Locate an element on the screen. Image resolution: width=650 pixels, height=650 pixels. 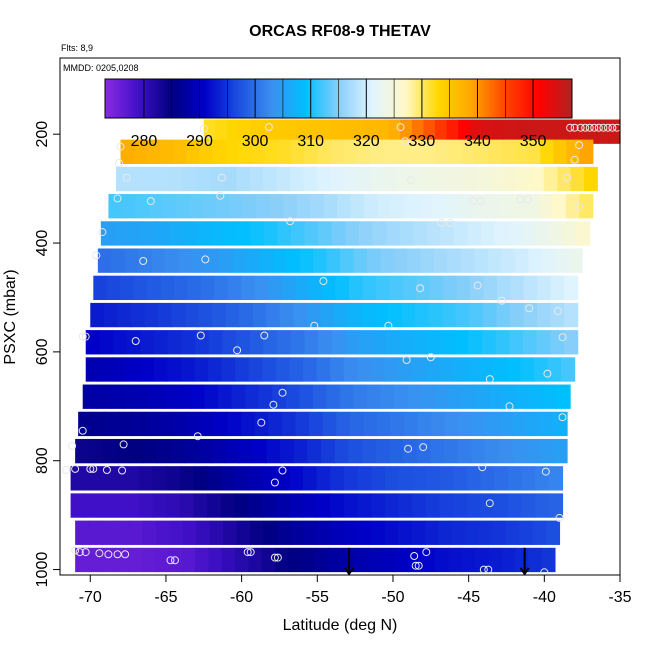
colorbar-tick-label: 290 is located at coordinates (199, 141).